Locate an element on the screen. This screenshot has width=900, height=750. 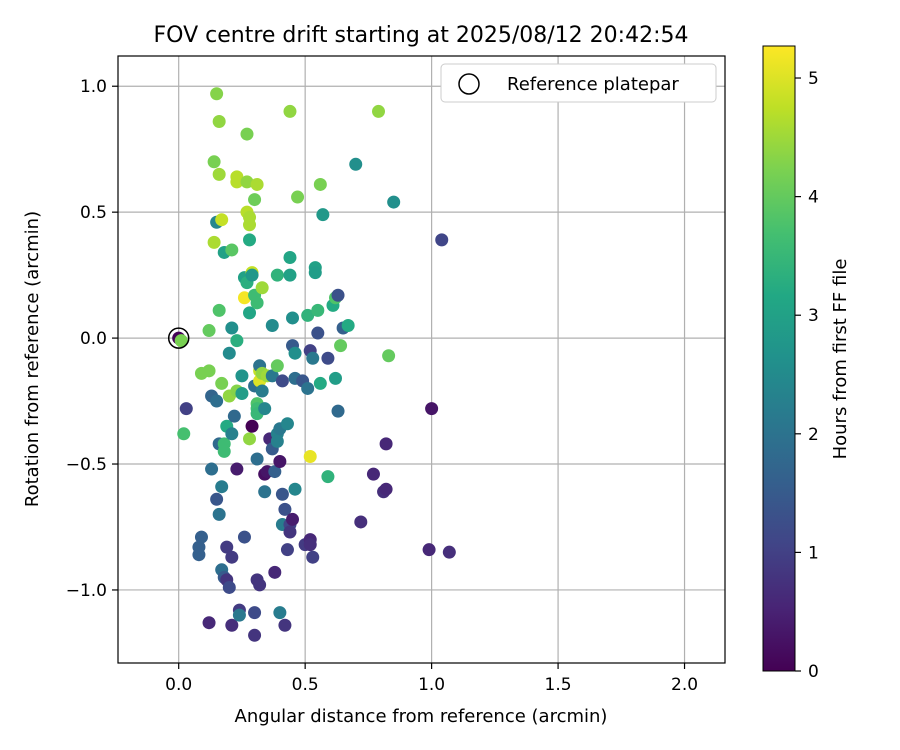
x-tick-label: 1.0 is located at coordinates (431, 685).